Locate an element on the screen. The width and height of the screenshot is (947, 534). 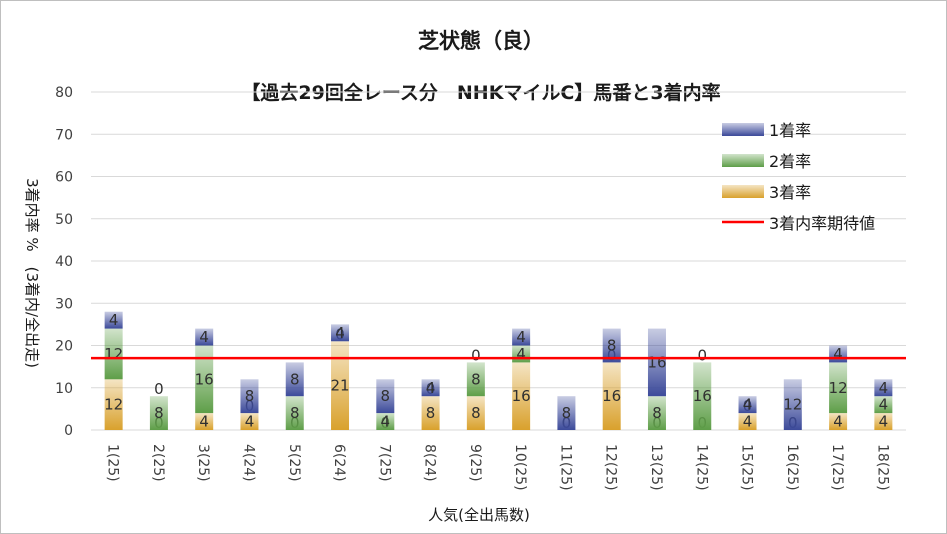
bar-stack: 0816 is located at coordinates (657, 380).